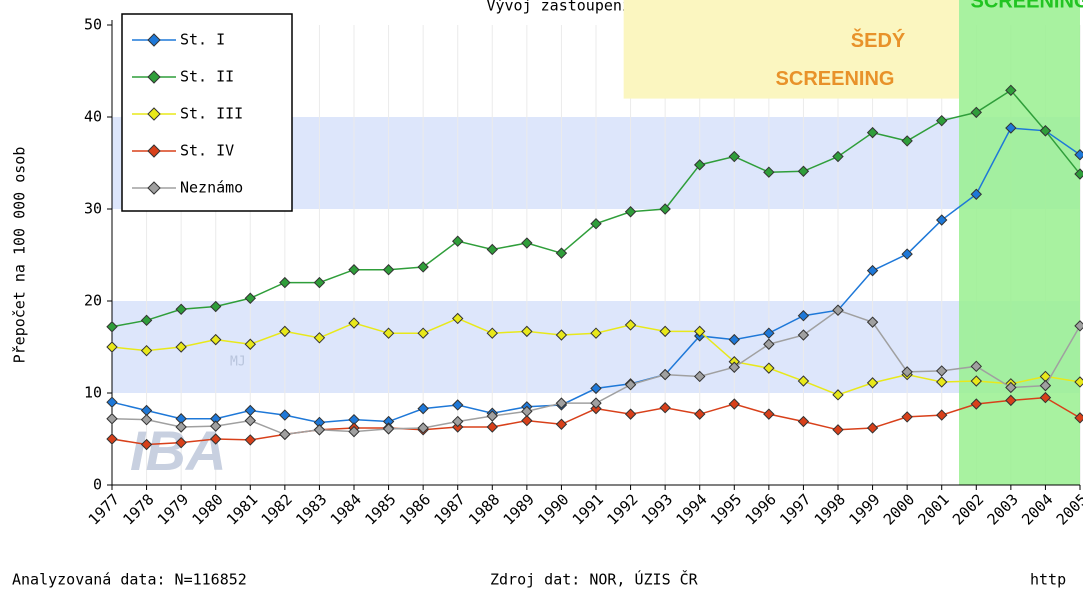 This screenshot has width=1083, height=591. I want to click on x-tick-label: 1994, so click(691, 509).